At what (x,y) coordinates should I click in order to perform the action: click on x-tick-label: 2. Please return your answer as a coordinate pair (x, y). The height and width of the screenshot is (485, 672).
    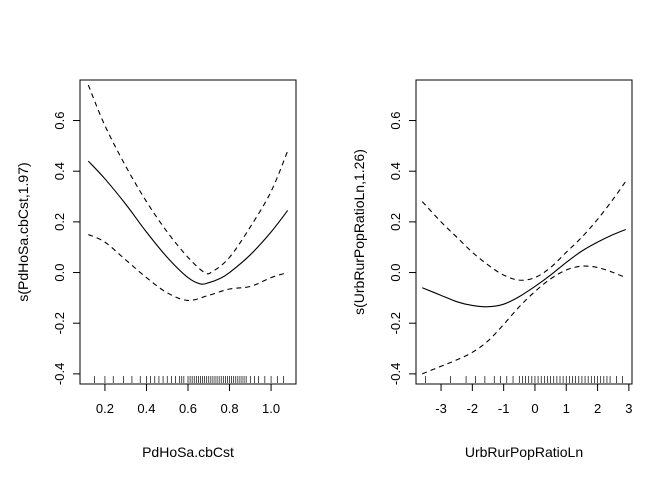
    Looking at the image, I should click on (597, 408).